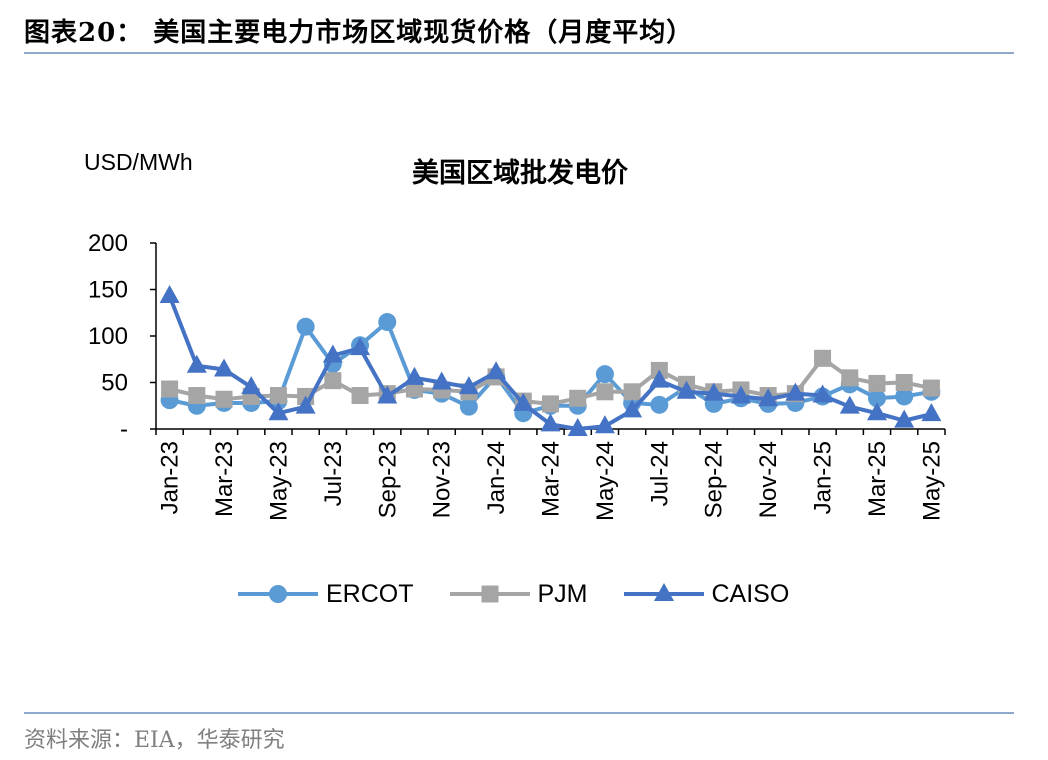 The image size is (1048, 760). I want to click on series-caiso, so click(550, 360).